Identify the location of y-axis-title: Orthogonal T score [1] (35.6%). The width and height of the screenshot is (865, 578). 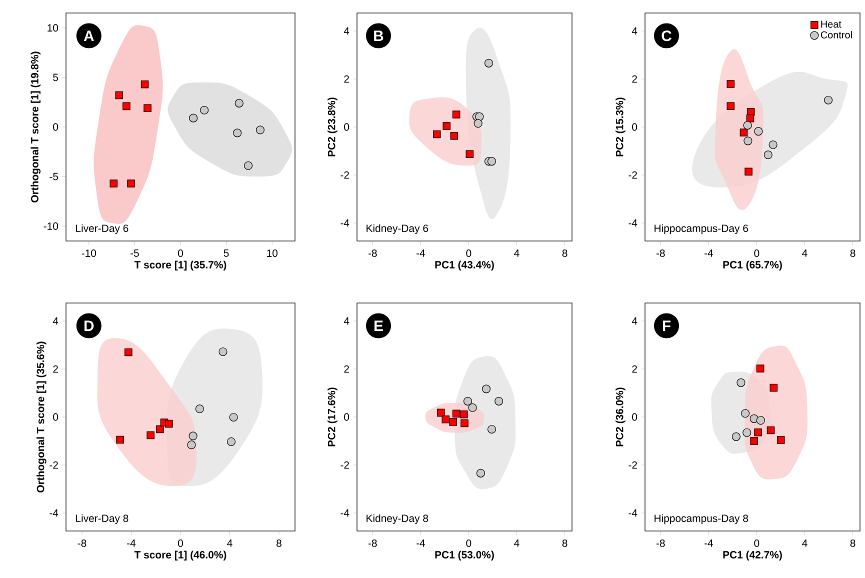
(41, 417).